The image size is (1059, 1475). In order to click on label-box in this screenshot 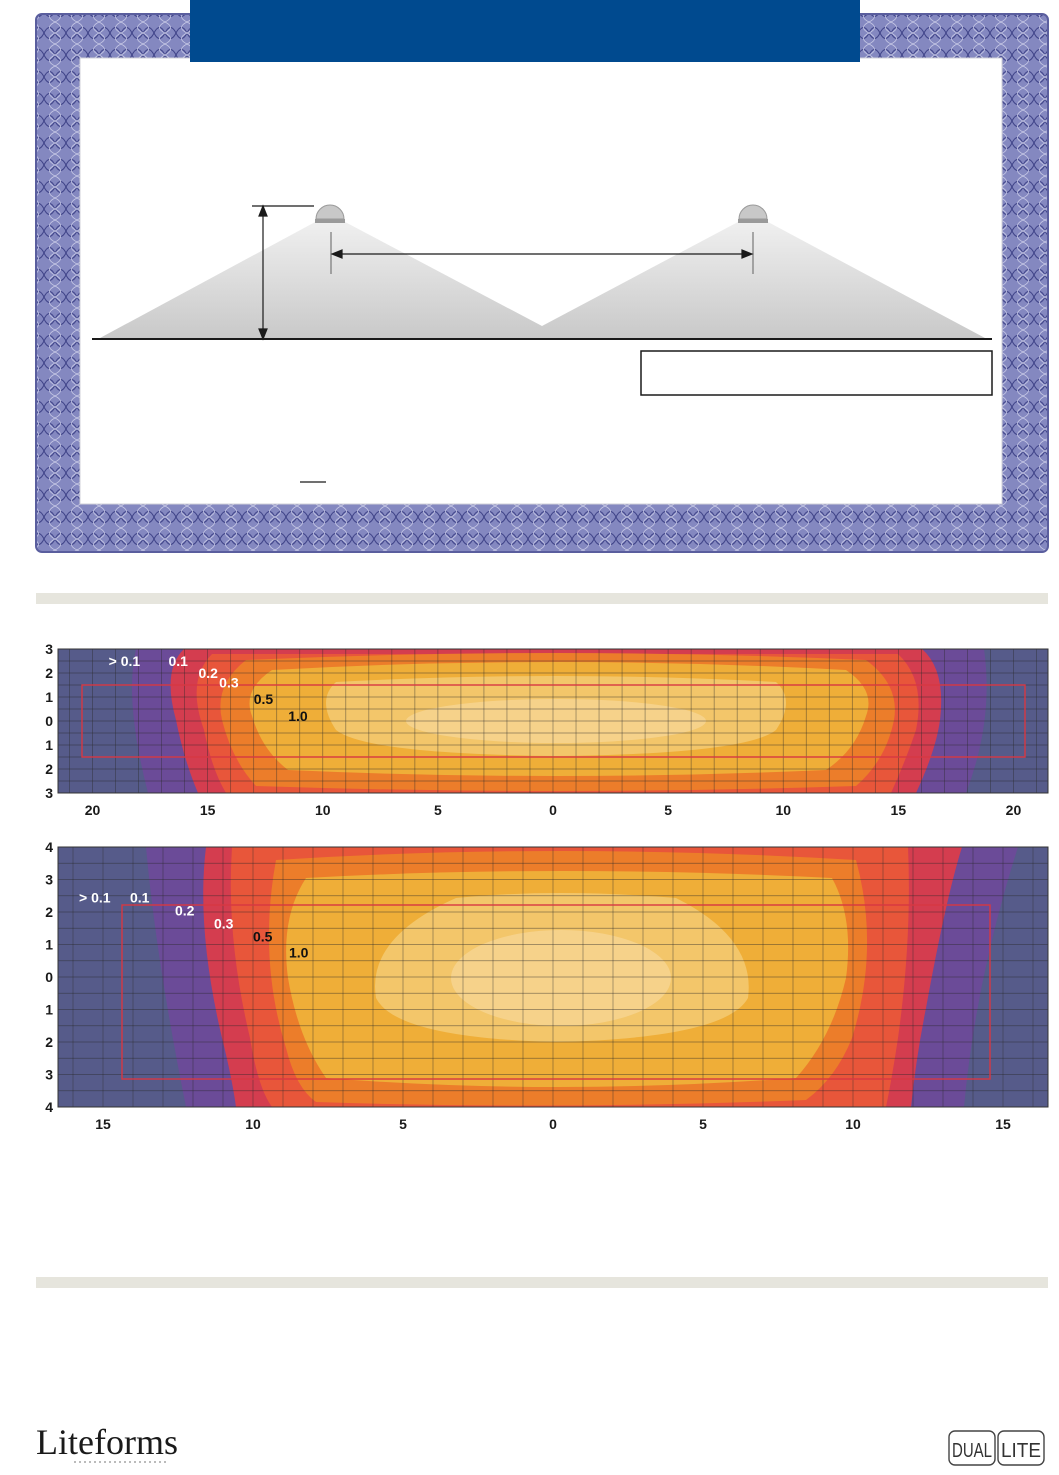, I will do `click(816, 373)`.